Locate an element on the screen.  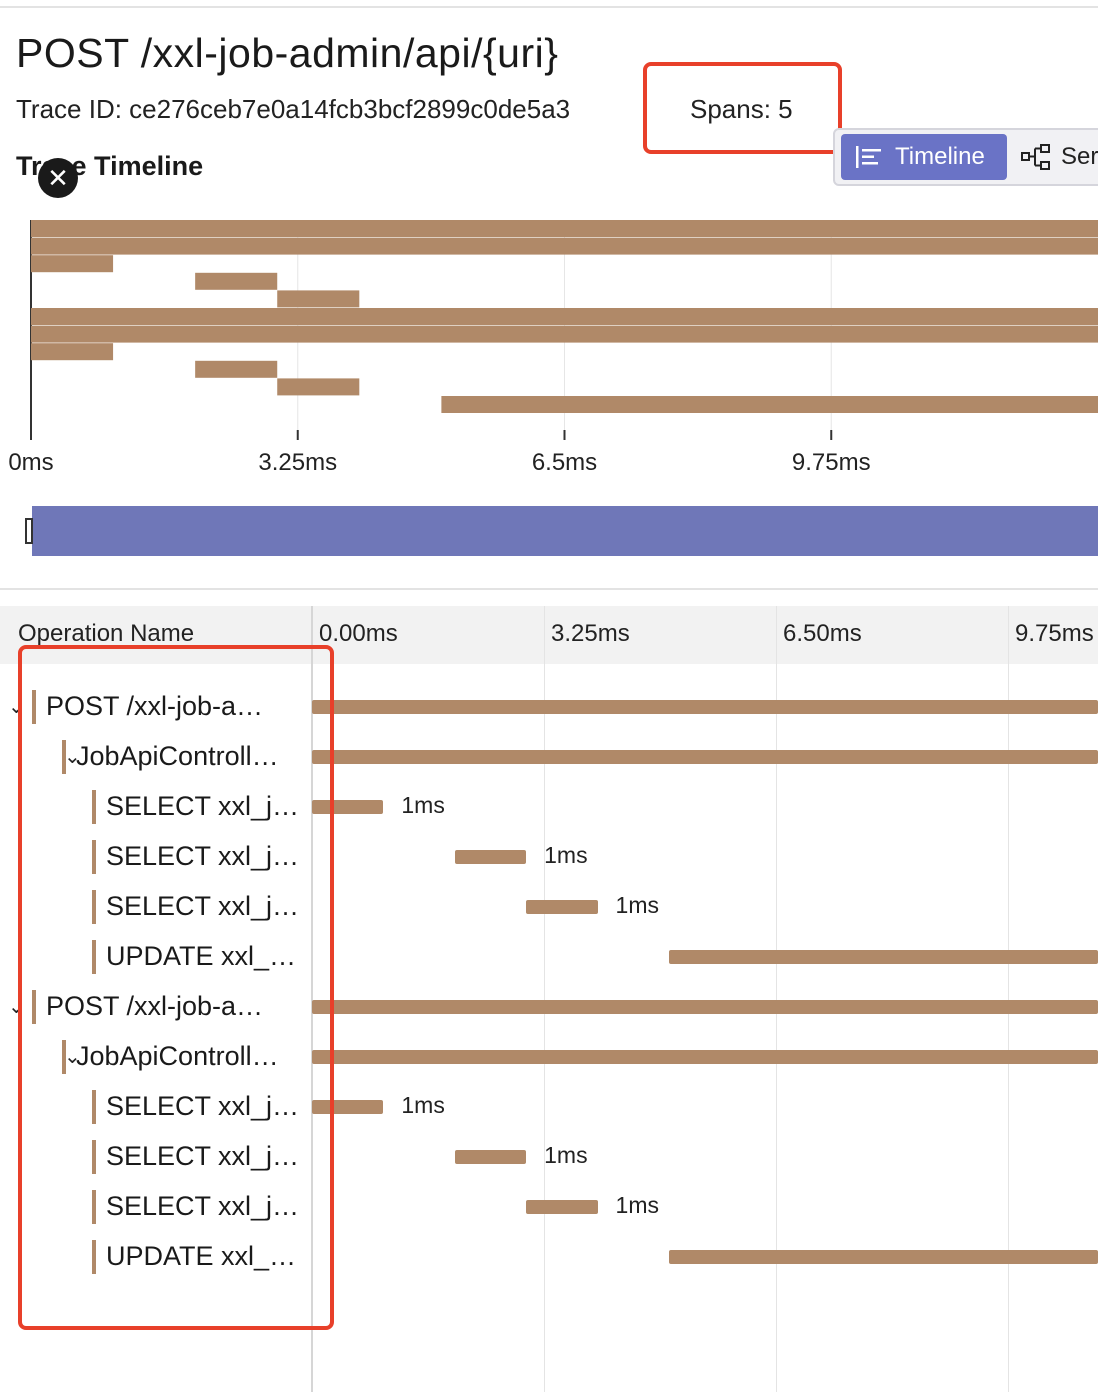
name-column-divider is located at coordinates (312, 999).